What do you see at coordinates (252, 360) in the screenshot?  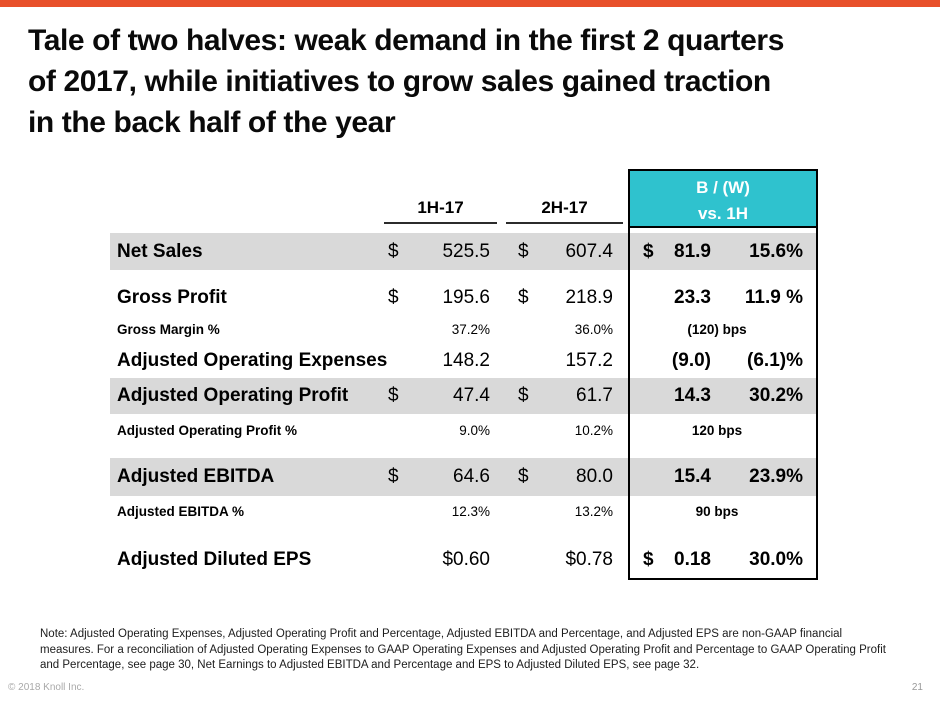 I see `row-label: Adjusted Operating Expenses` at bounding box center [252, 360].